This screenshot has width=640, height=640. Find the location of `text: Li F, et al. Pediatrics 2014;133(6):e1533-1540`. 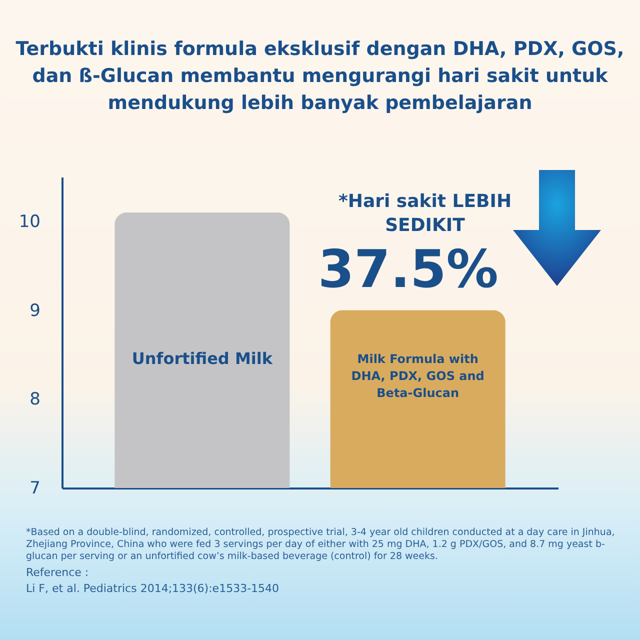

text: Li F, et al. Pediatrics 2014;133(6):e1533-1540 is located at coordinates (153, 588).